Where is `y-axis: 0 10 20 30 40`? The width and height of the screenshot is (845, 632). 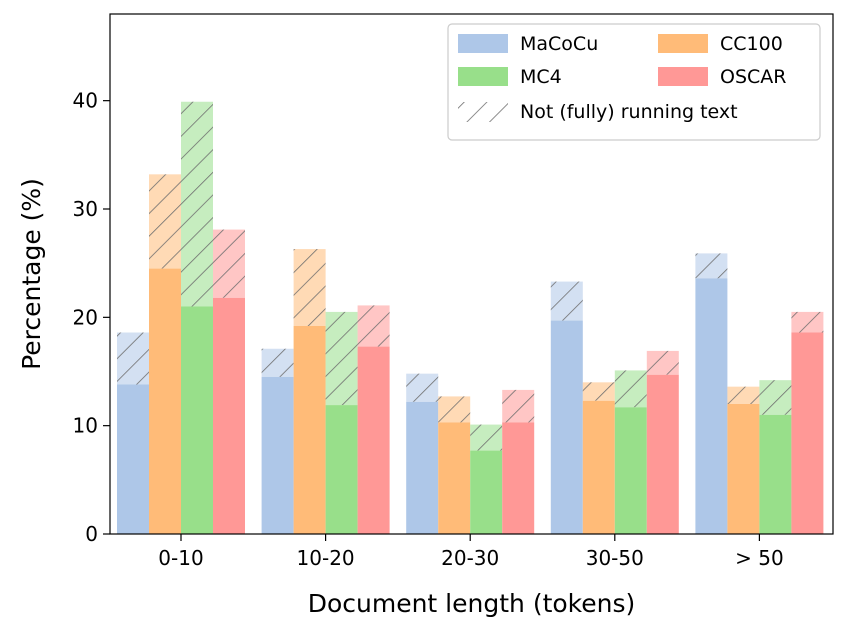 y-axis: 0 10 20 30 40 is located at coordinates (91, 317).